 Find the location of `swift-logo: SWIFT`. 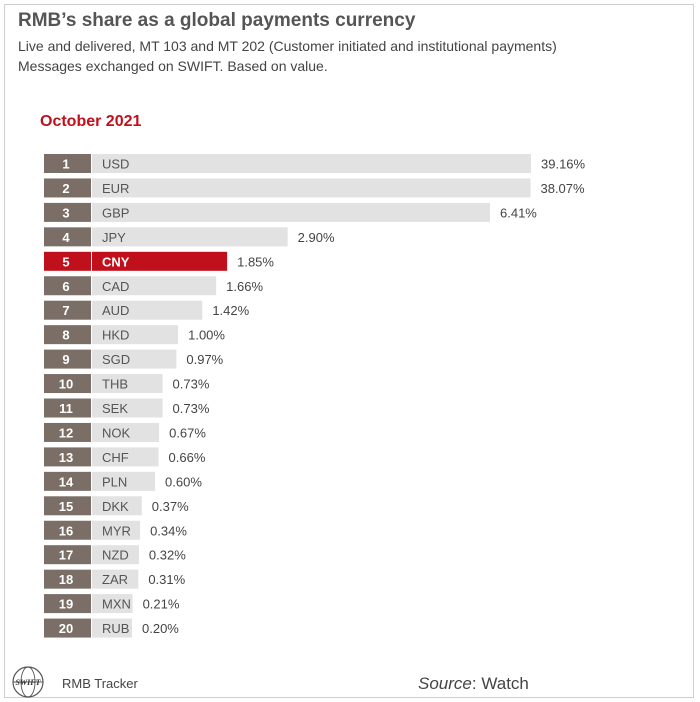

swift-logo: SWIFT is located at coordinates (28, 682).